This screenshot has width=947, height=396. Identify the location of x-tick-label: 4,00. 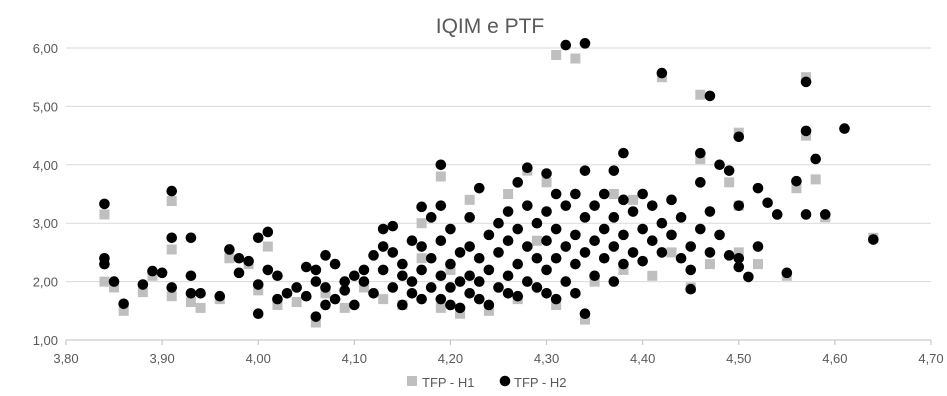
(258, 358).